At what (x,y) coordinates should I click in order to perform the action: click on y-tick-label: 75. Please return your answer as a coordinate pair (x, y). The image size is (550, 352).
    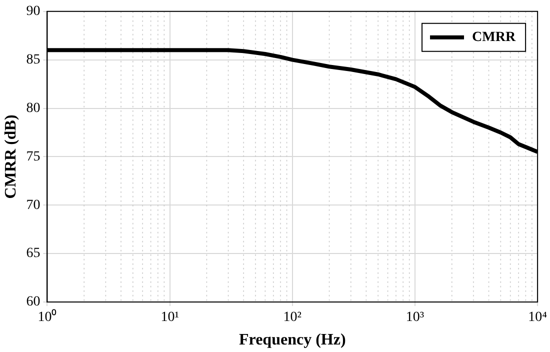
    Looking at the image, I should click on (33, 156).